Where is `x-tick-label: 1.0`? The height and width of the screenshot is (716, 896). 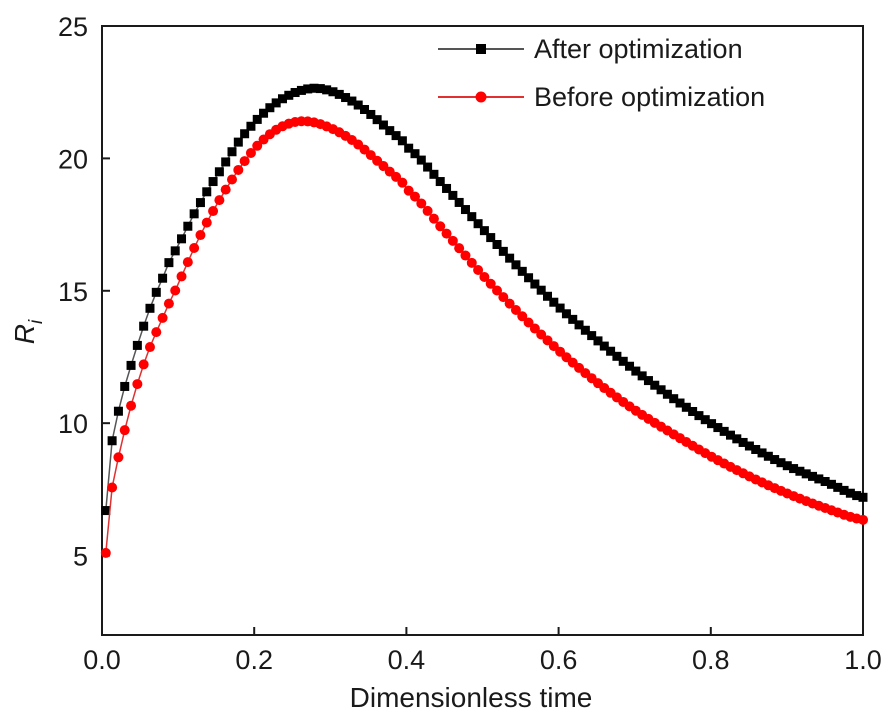 x-tick-label: 1.0 is located at coordinates (863, 660).